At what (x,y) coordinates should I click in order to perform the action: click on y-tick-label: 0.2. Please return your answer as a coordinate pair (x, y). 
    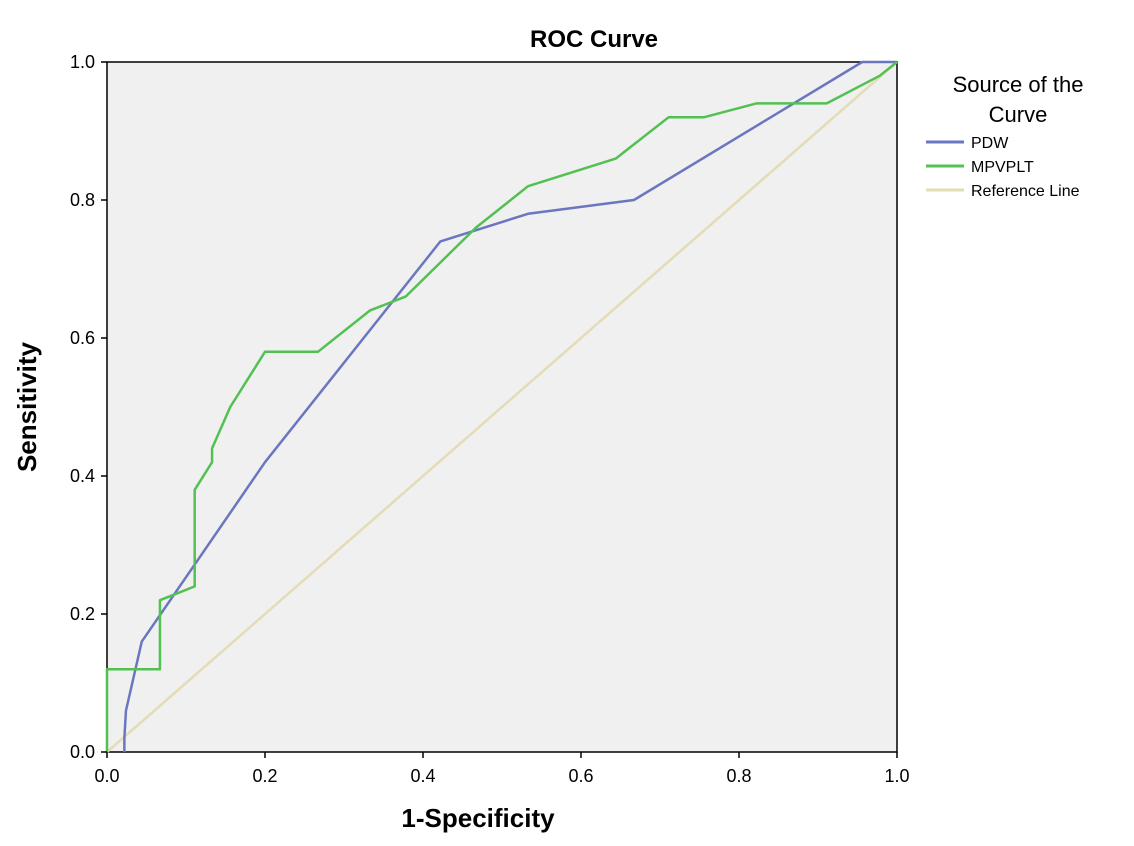
    Looking at the image, I should click on (82, 614).